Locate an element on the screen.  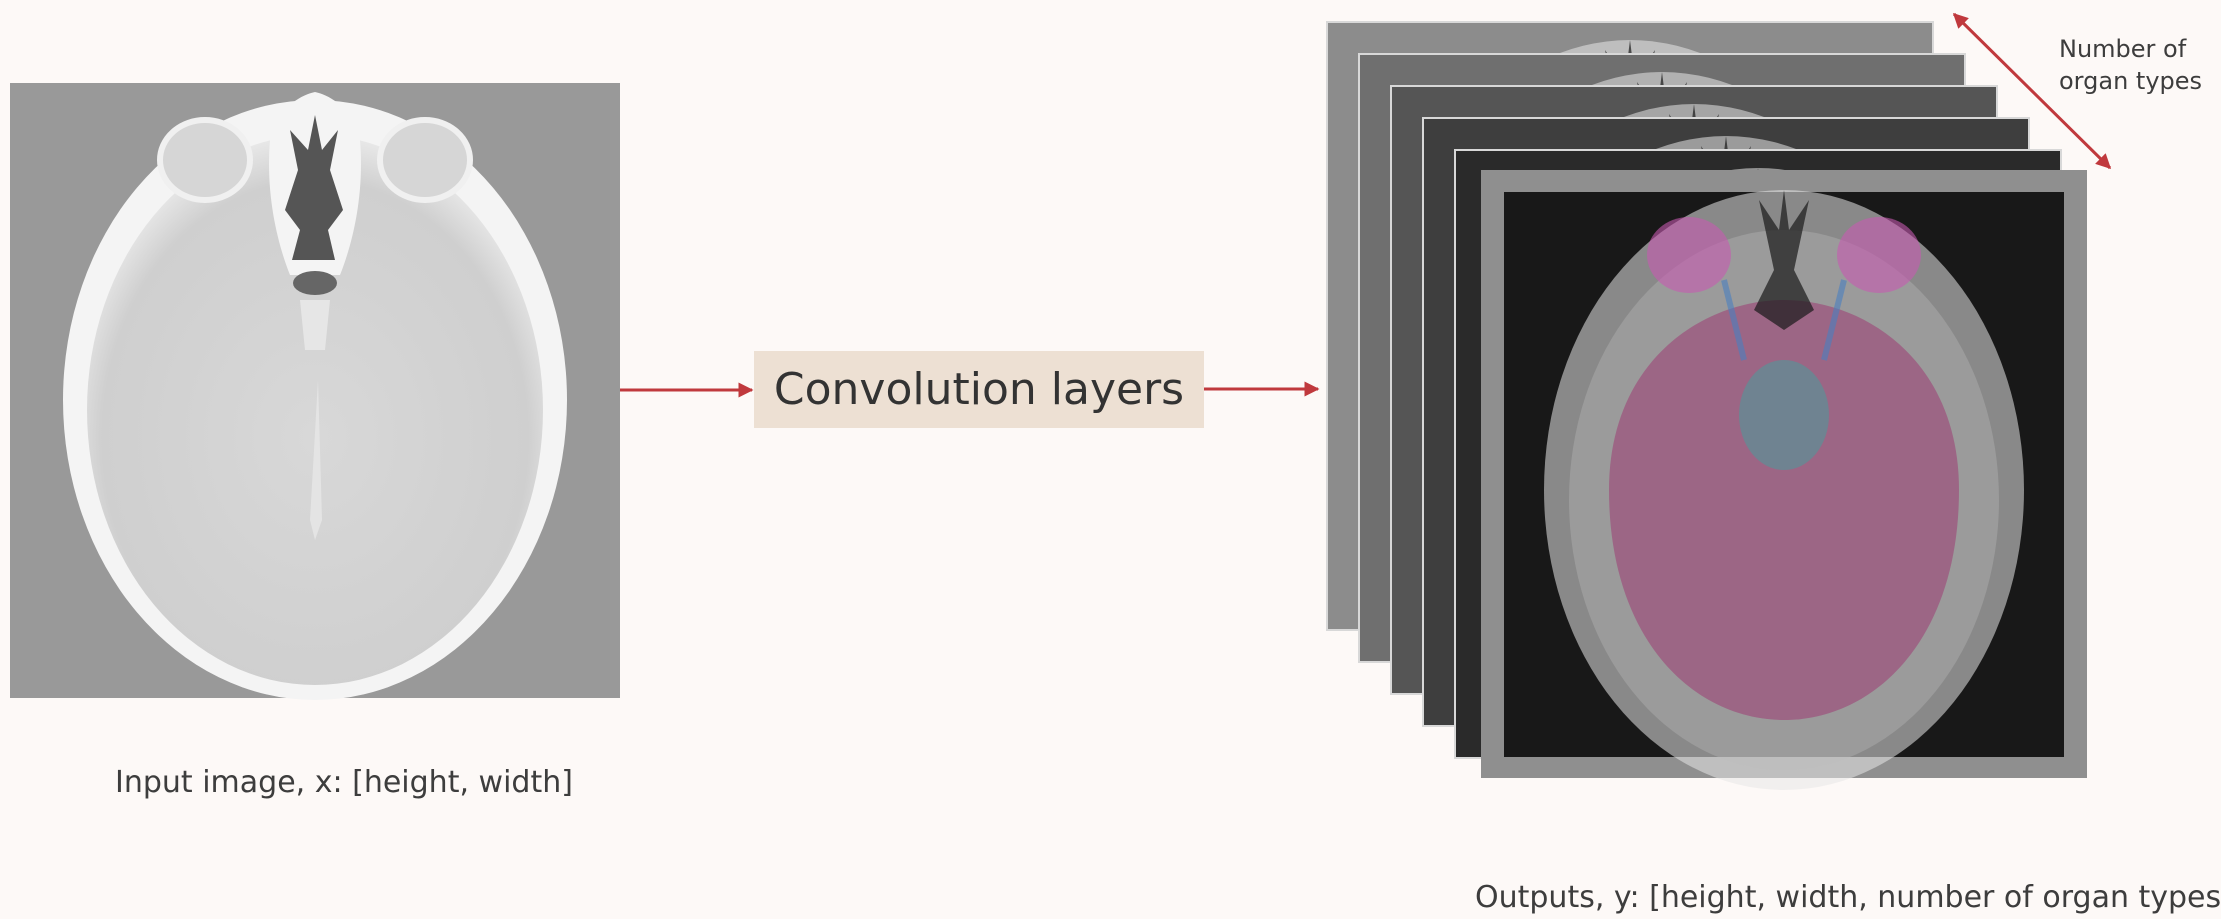
depth-caption: Number of organ types is located at coordinates (2131, 65).